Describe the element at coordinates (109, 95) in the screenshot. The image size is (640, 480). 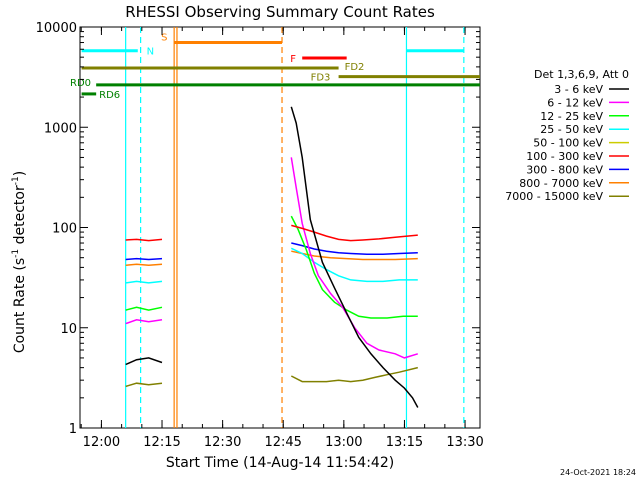
I see `state-label-rd6: RD6` at that location.